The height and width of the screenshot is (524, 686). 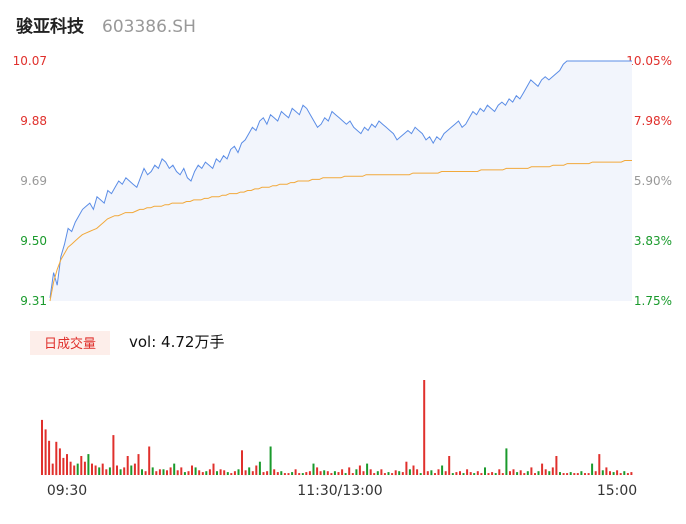 What do you see at coordinates (653, 301) in the screenshot?
I see `percent-tick-label: 1.75%` at bounding box center [653, 301].